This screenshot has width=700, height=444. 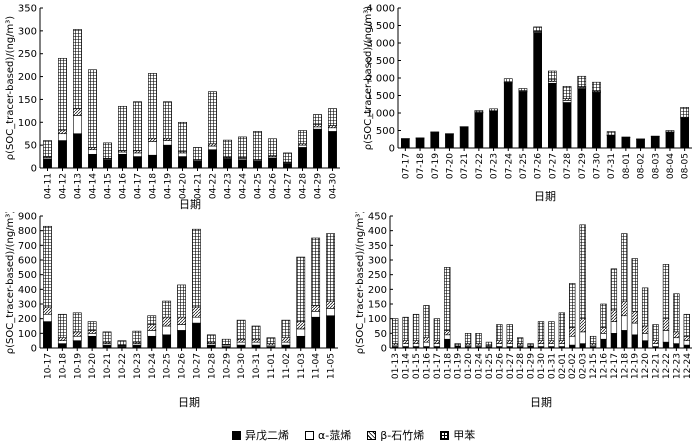 What do you see at coordinates (667, 366) in the screenshot?
I see `x-tick-label: 12-22` at bounding box center [667, 366].